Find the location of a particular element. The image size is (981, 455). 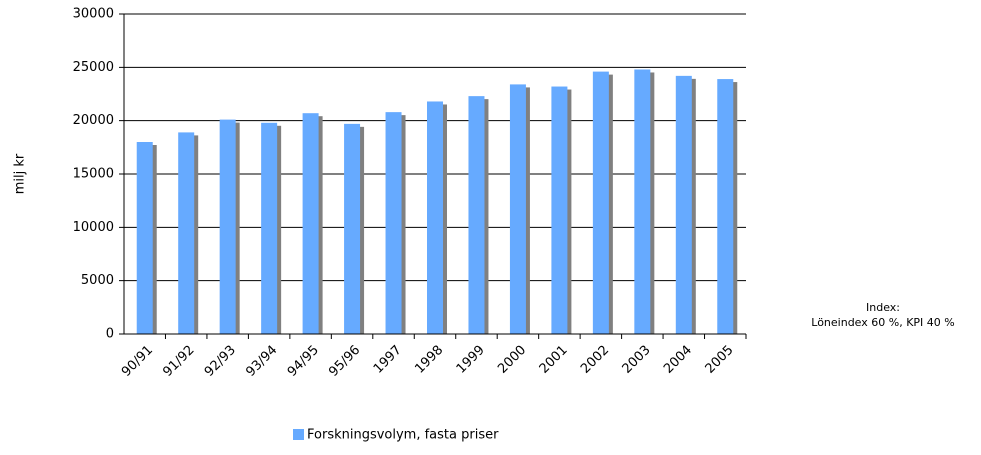

annotation: Löneindex 60 %, KPI 40 % is located at coordinates (882, 322).